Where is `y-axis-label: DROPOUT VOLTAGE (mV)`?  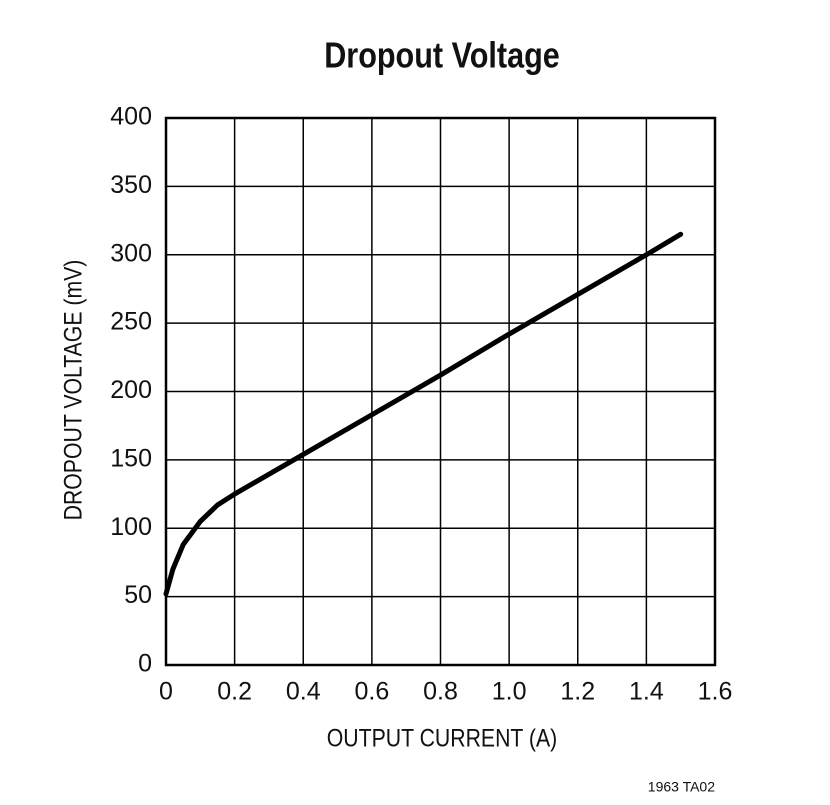
y-axis-label: DROPOUT VOLTAGE (mV) is located at coordinates (73, 390).